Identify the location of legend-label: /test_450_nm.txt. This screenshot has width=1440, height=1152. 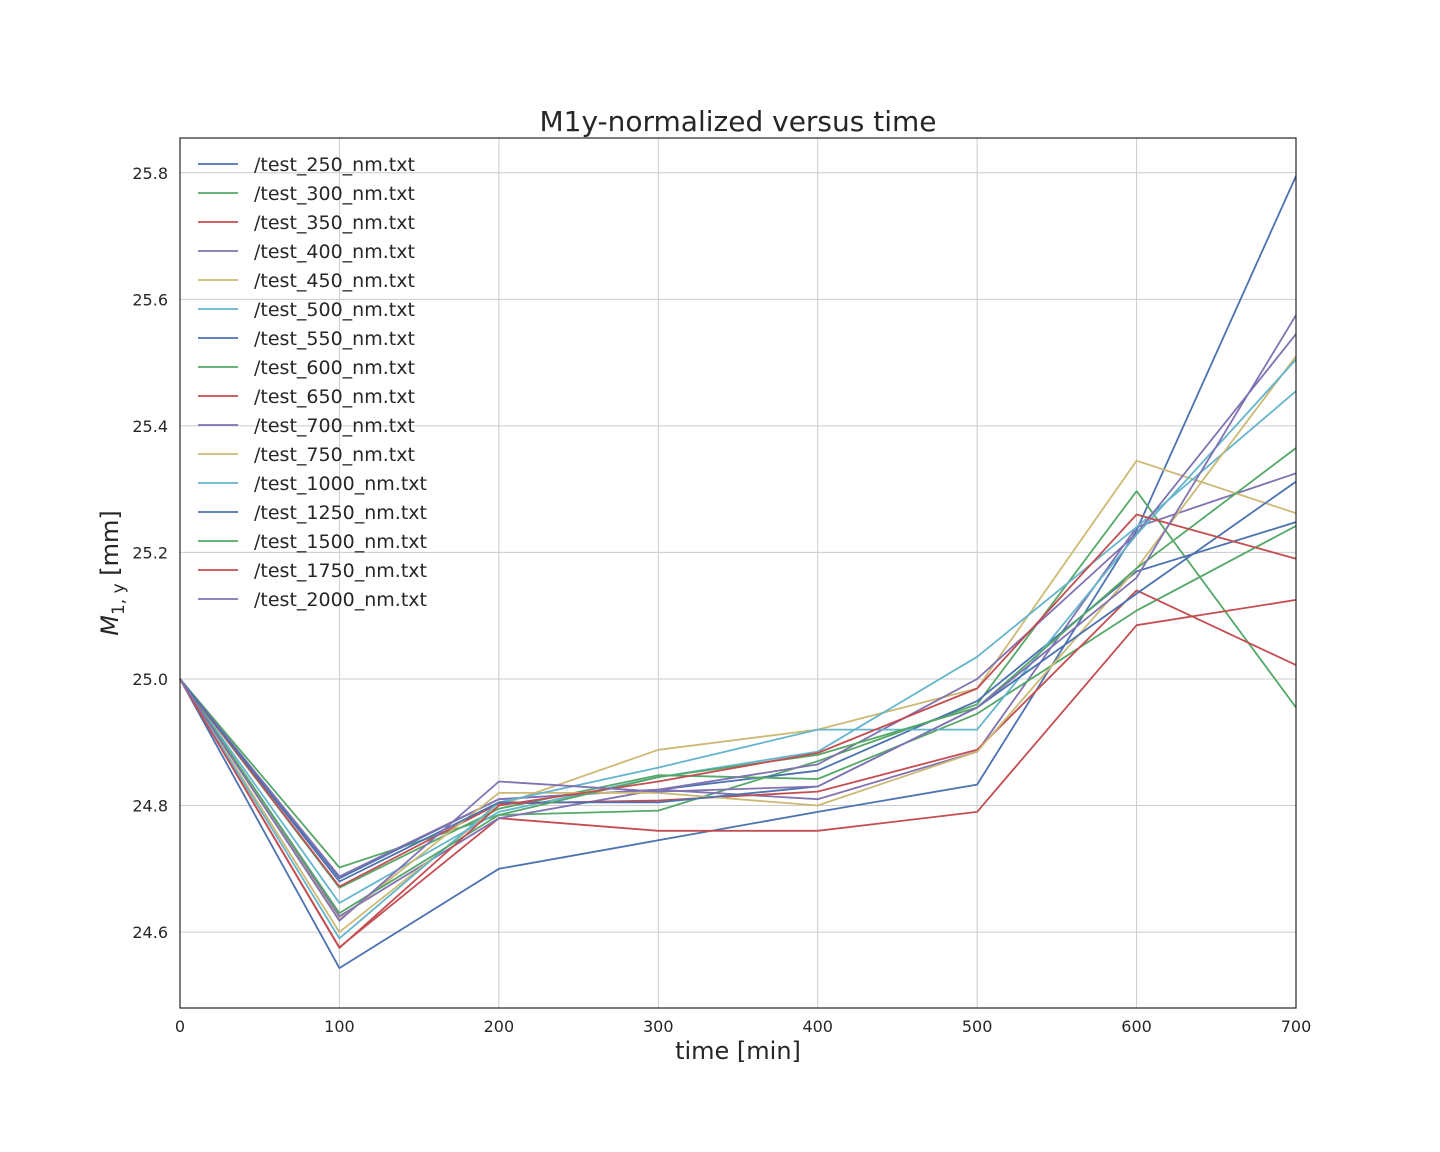
(334, 281).